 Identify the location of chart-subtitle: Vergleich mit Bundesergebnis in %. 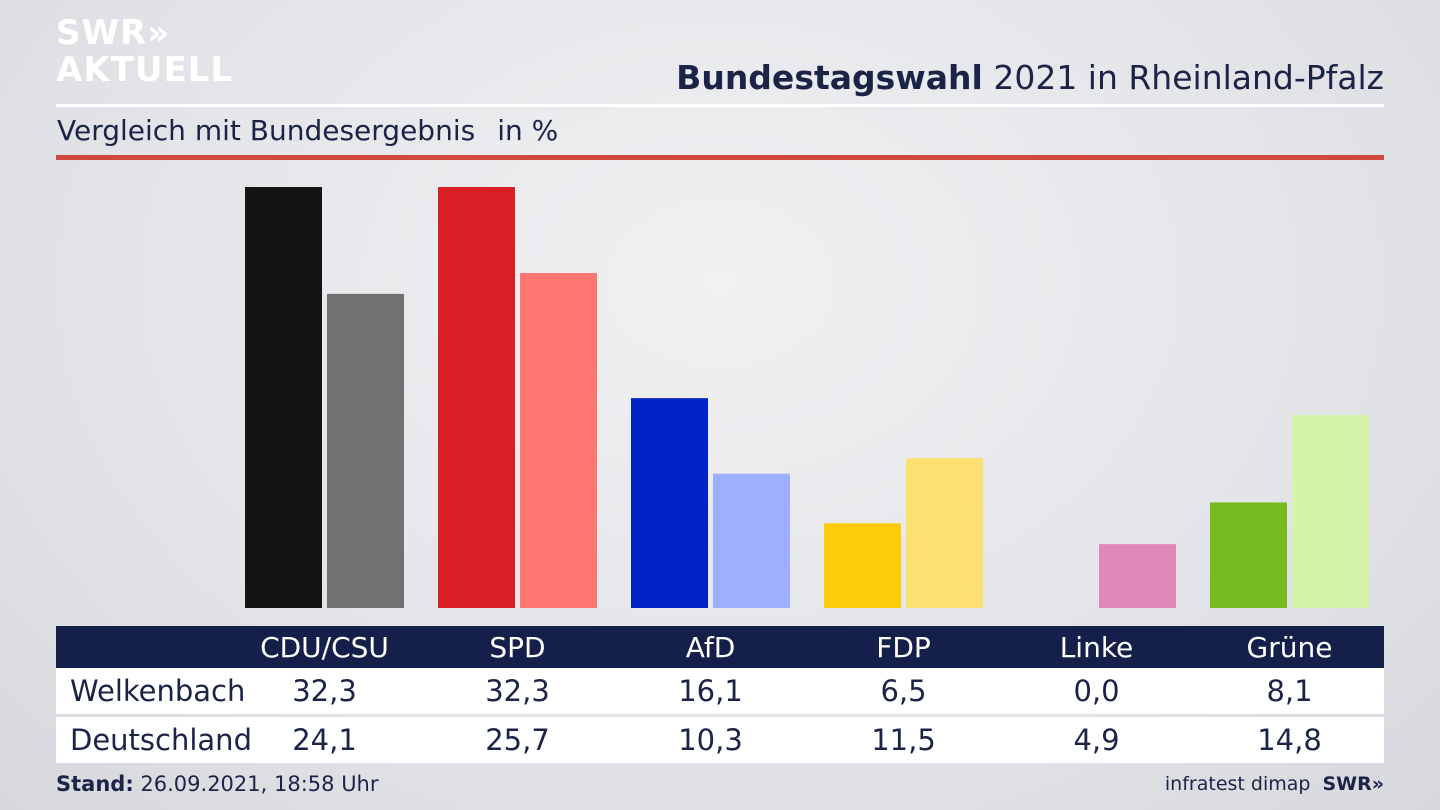
(307, 130).